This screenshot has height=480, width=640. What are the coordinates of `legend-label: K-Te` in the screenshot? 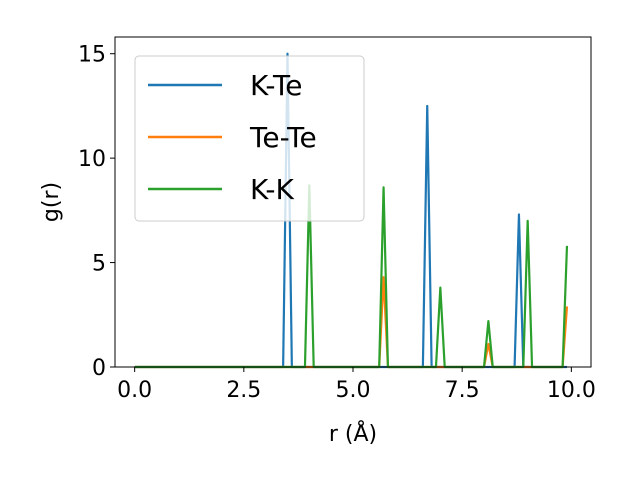 It's located at (276, 85).